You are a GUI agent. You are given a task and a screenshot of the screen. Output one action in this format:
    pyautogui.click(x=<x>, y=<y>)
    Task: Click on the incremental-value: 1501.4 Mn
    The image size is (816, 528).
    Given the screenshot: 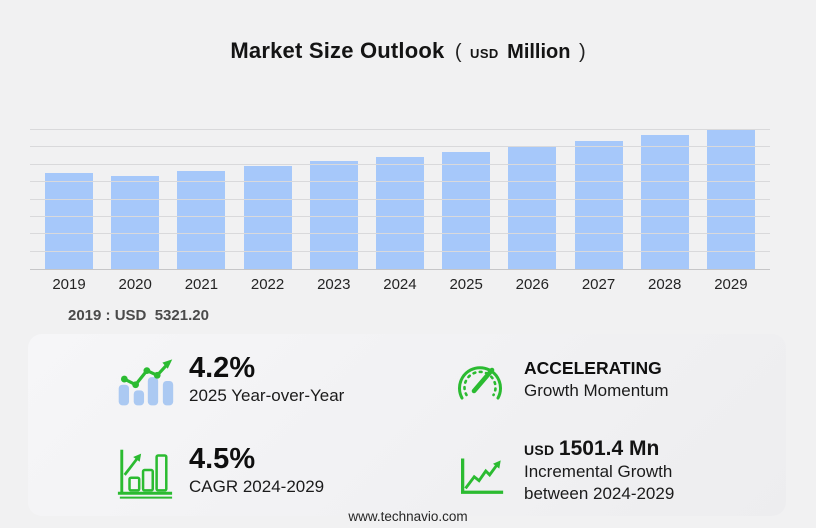 What is the action you would take?
    pyautogui.click(x=609, y=449)
    